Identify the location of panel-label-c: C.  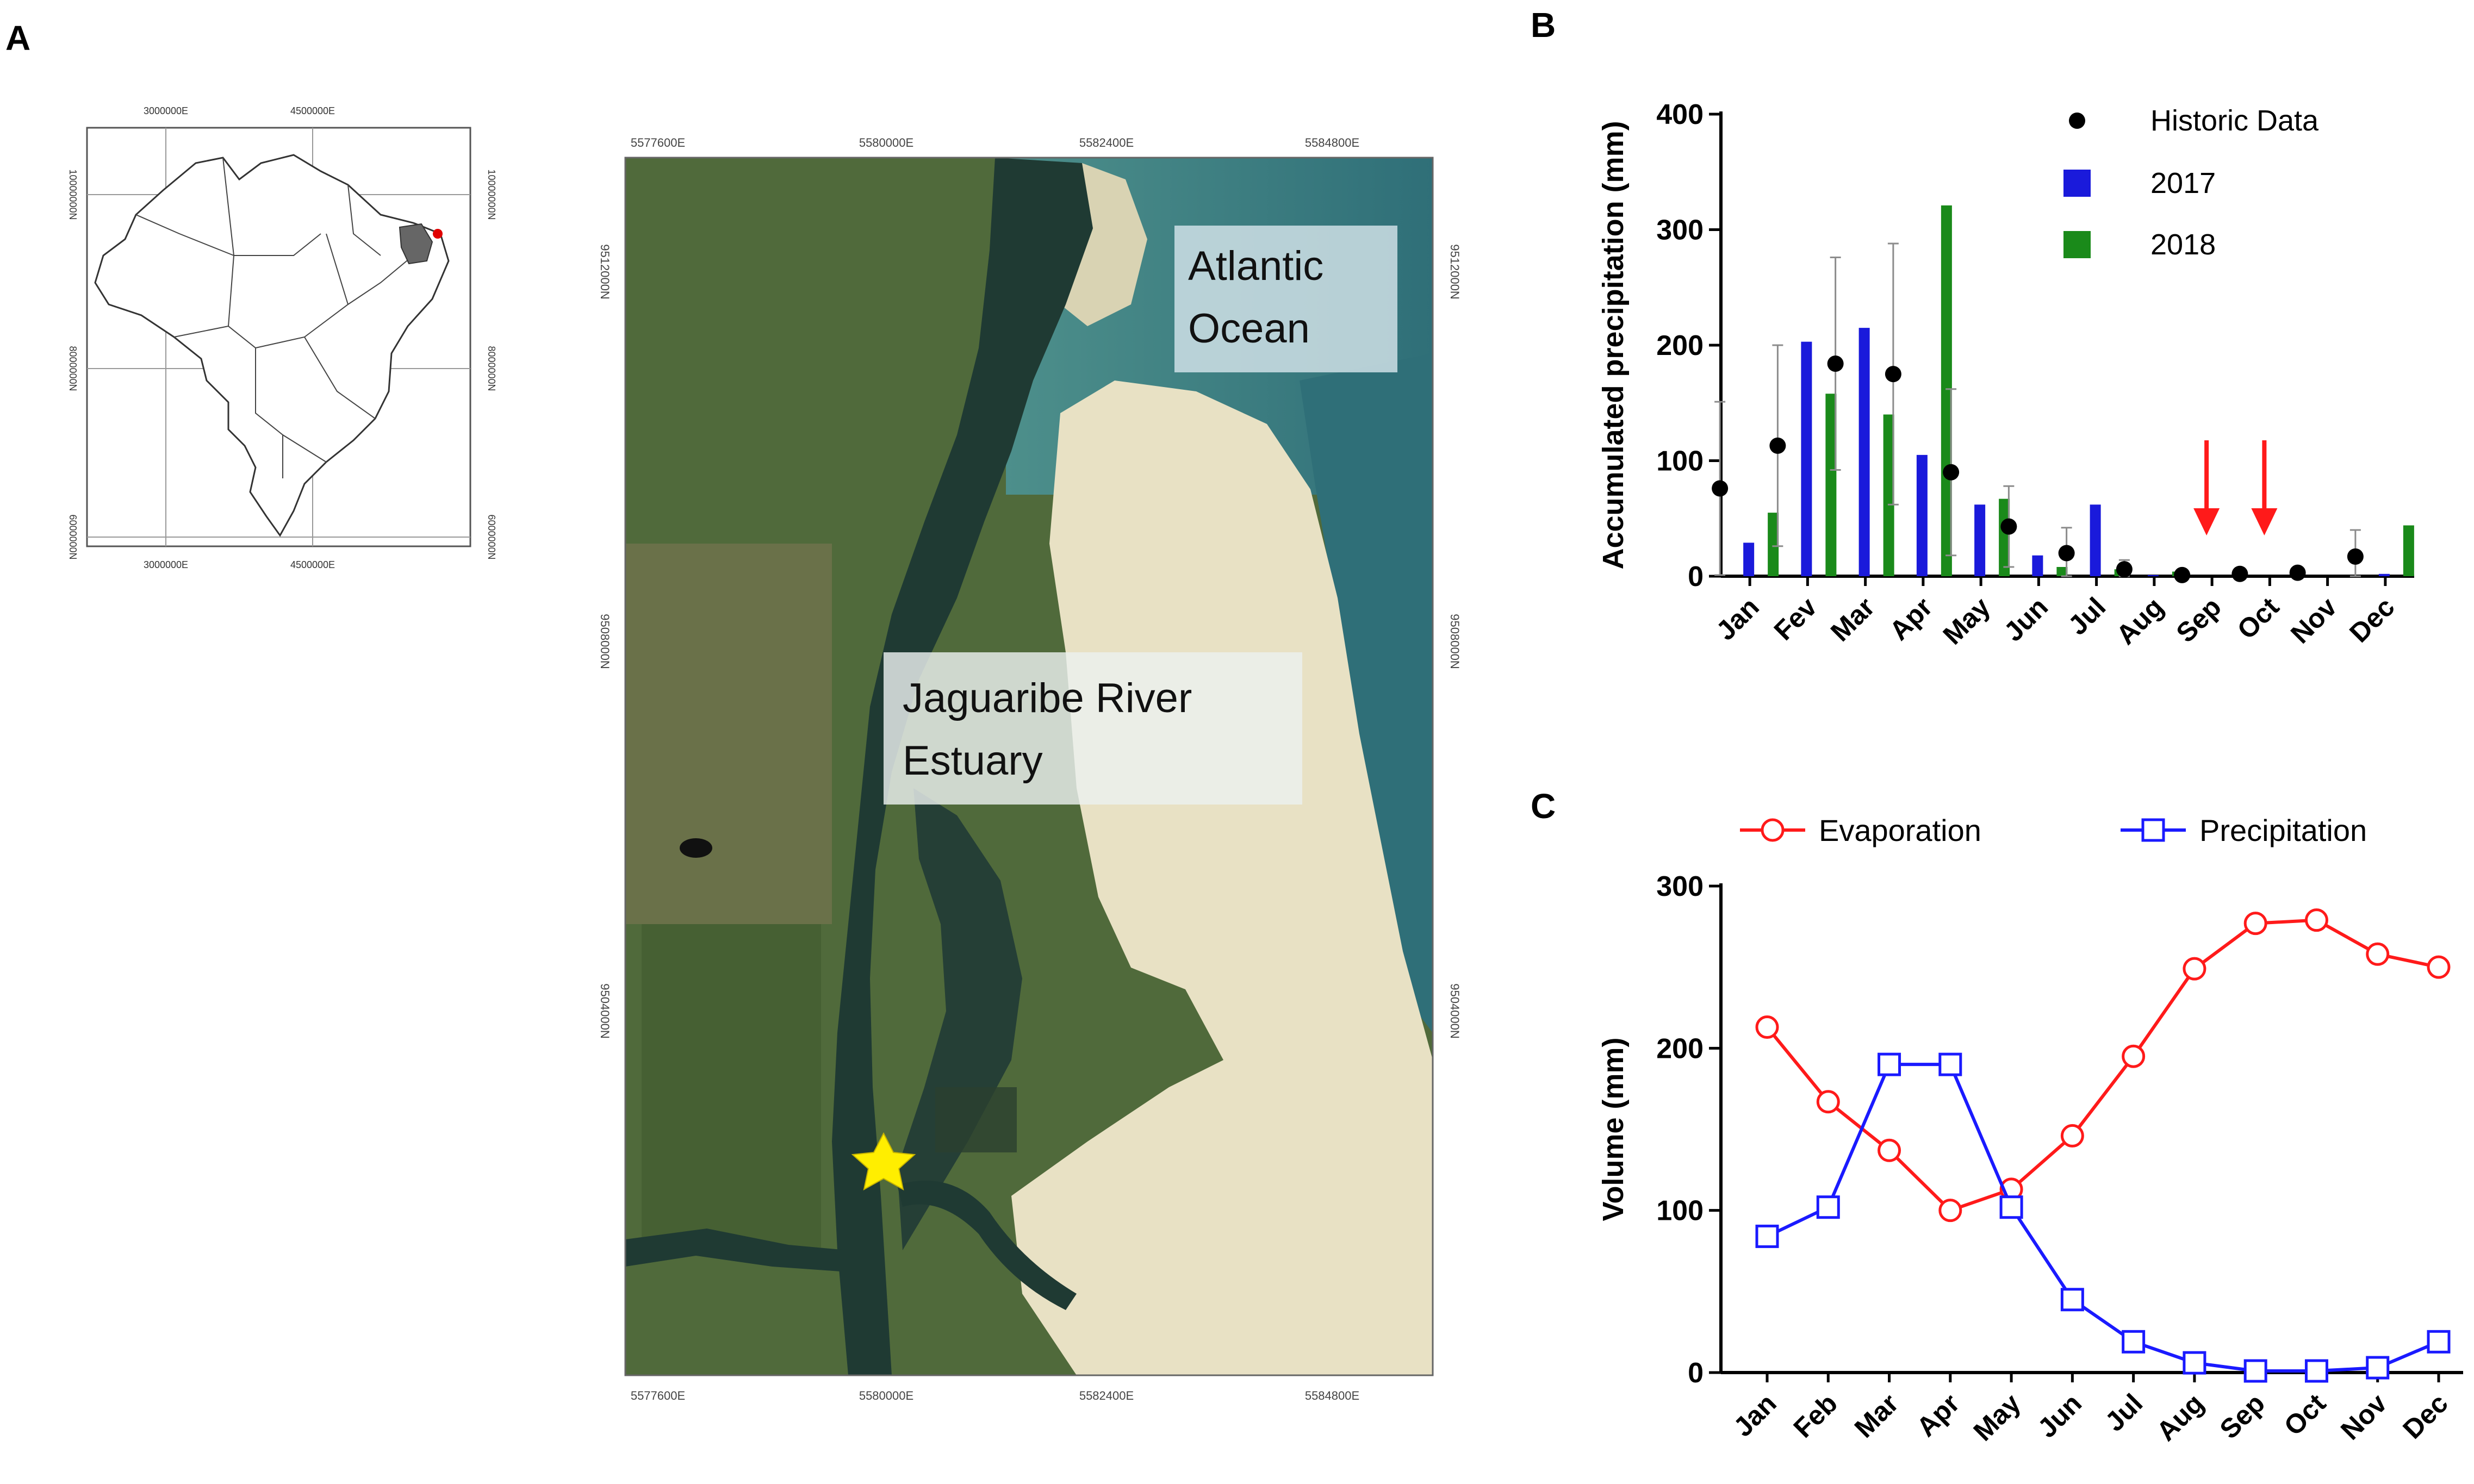
(1543, 806).